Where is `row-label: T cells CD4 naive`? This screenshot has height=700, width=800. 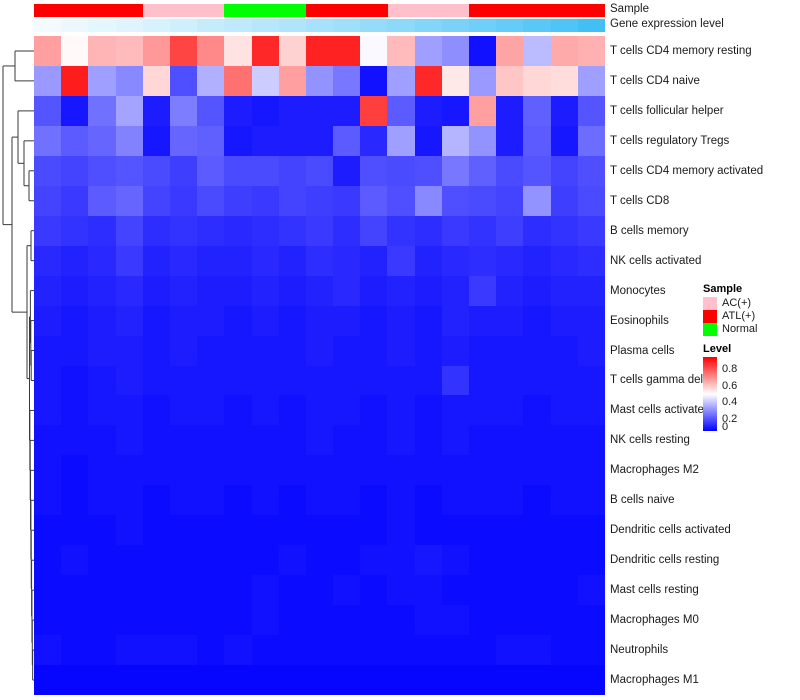
row-label: T cells CD4 naive is located at coordinates (655, 80).